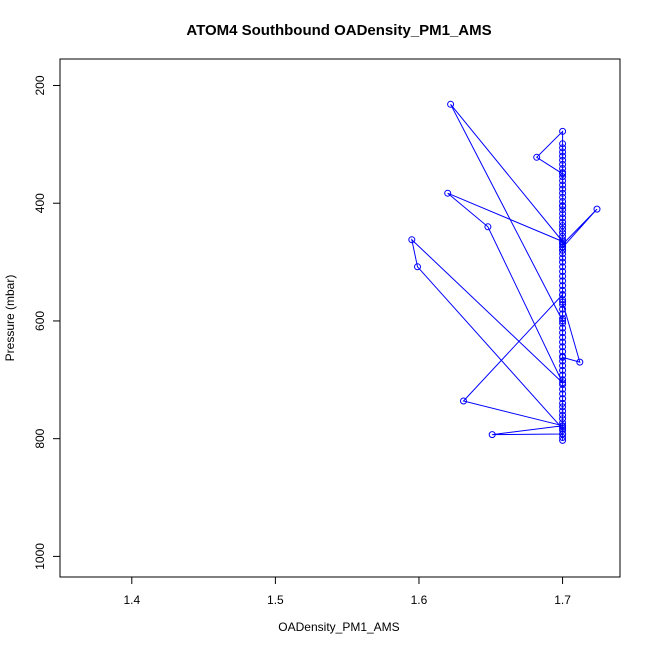 The image size is (650, 650). Describe the element at coordinates (562, 600) in the screenshot. I see `x-tick-label: 1.7` at that location.